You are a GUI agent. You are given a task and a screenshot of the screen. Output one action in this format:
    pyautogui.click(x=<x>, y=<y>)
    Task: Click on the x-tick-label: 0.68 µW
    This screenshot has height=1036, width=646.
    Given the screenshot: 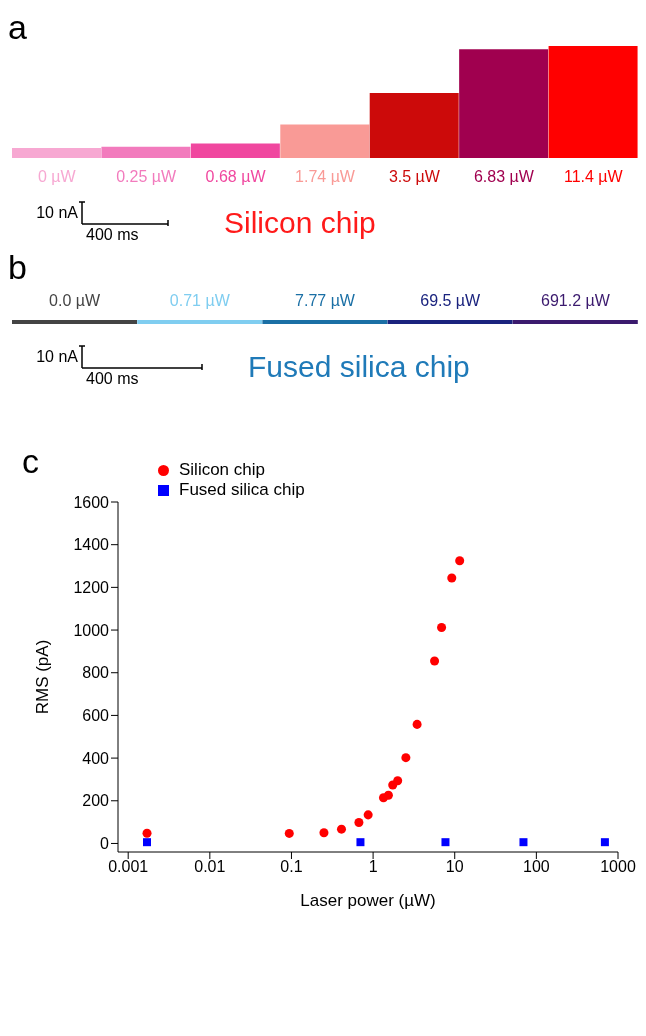 What is the action you would take?
    pyautogui.click(x=236, y=176)
    